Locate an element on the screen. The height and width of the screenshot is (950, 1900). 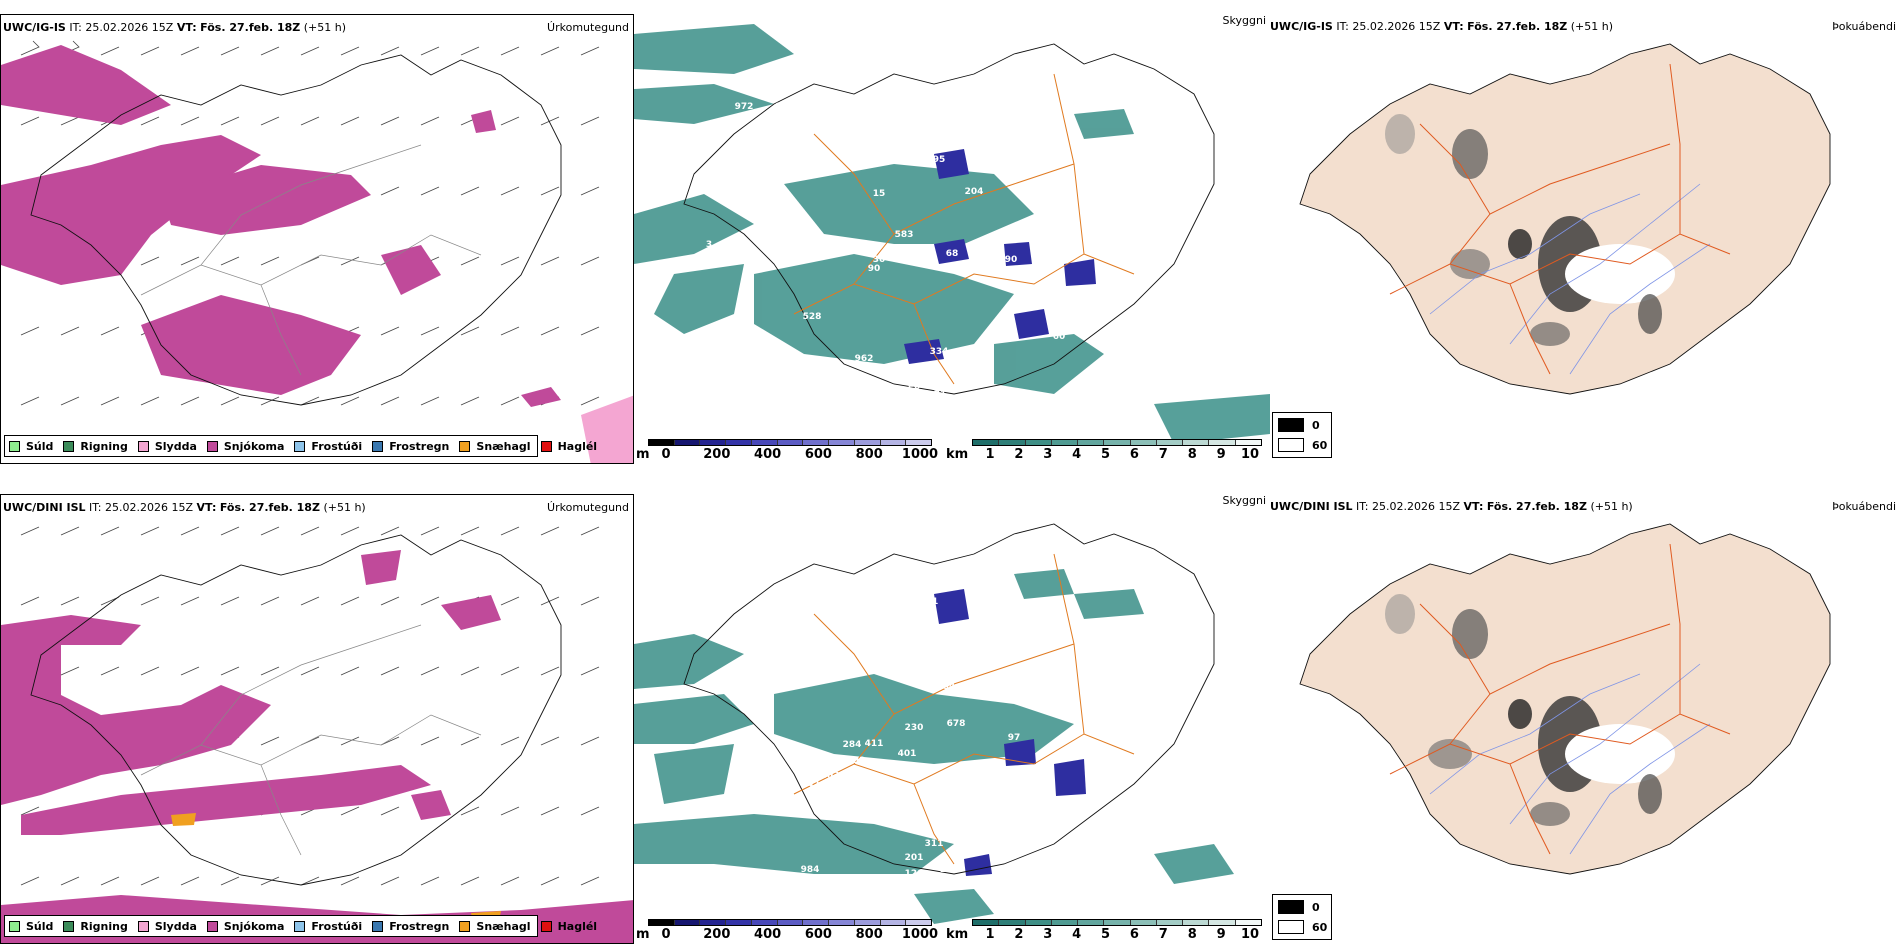
peak-label: 153 is located at coordinates (1024, 794).